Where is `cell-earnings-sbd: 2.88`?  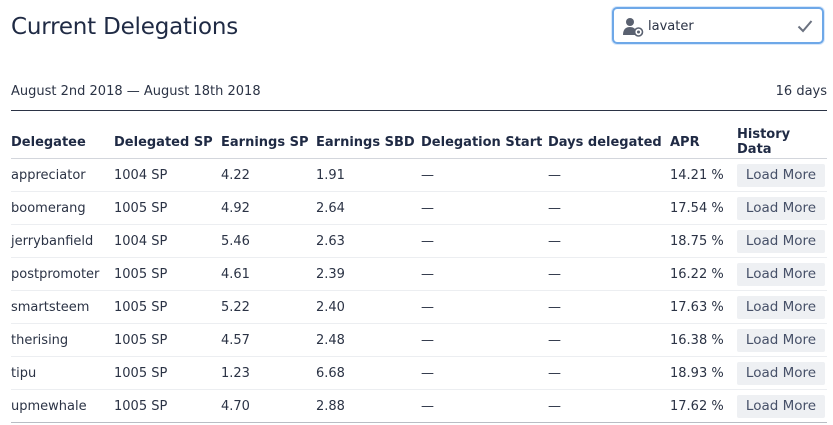 cell-earnings-sbd: 2.88 is located at coordinates (368, 406).